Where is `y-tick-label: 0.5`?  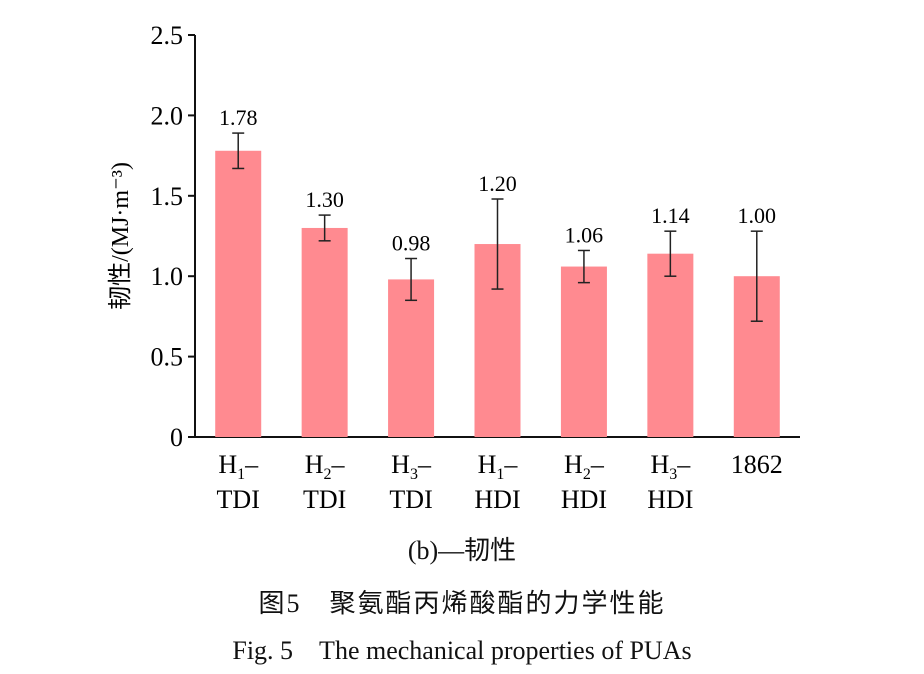
y-tick-label: 0.5 is located at coordinates (167, 357).